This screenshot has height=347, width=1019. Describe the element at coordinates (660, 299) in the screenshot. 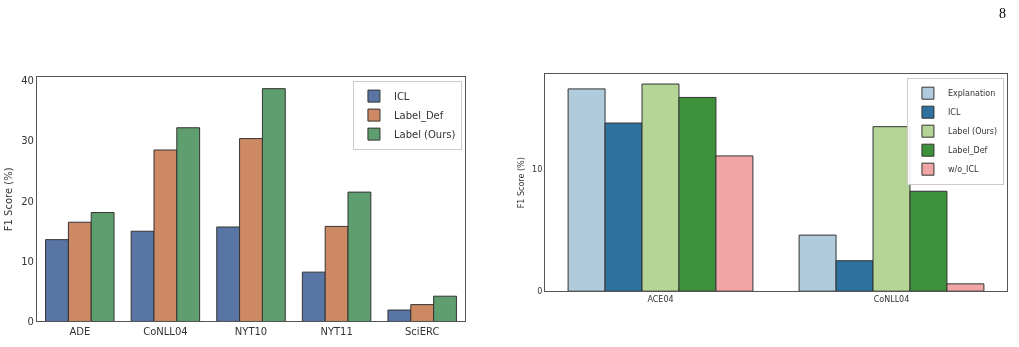

I see `x-tick-label: ACE04` at that location.